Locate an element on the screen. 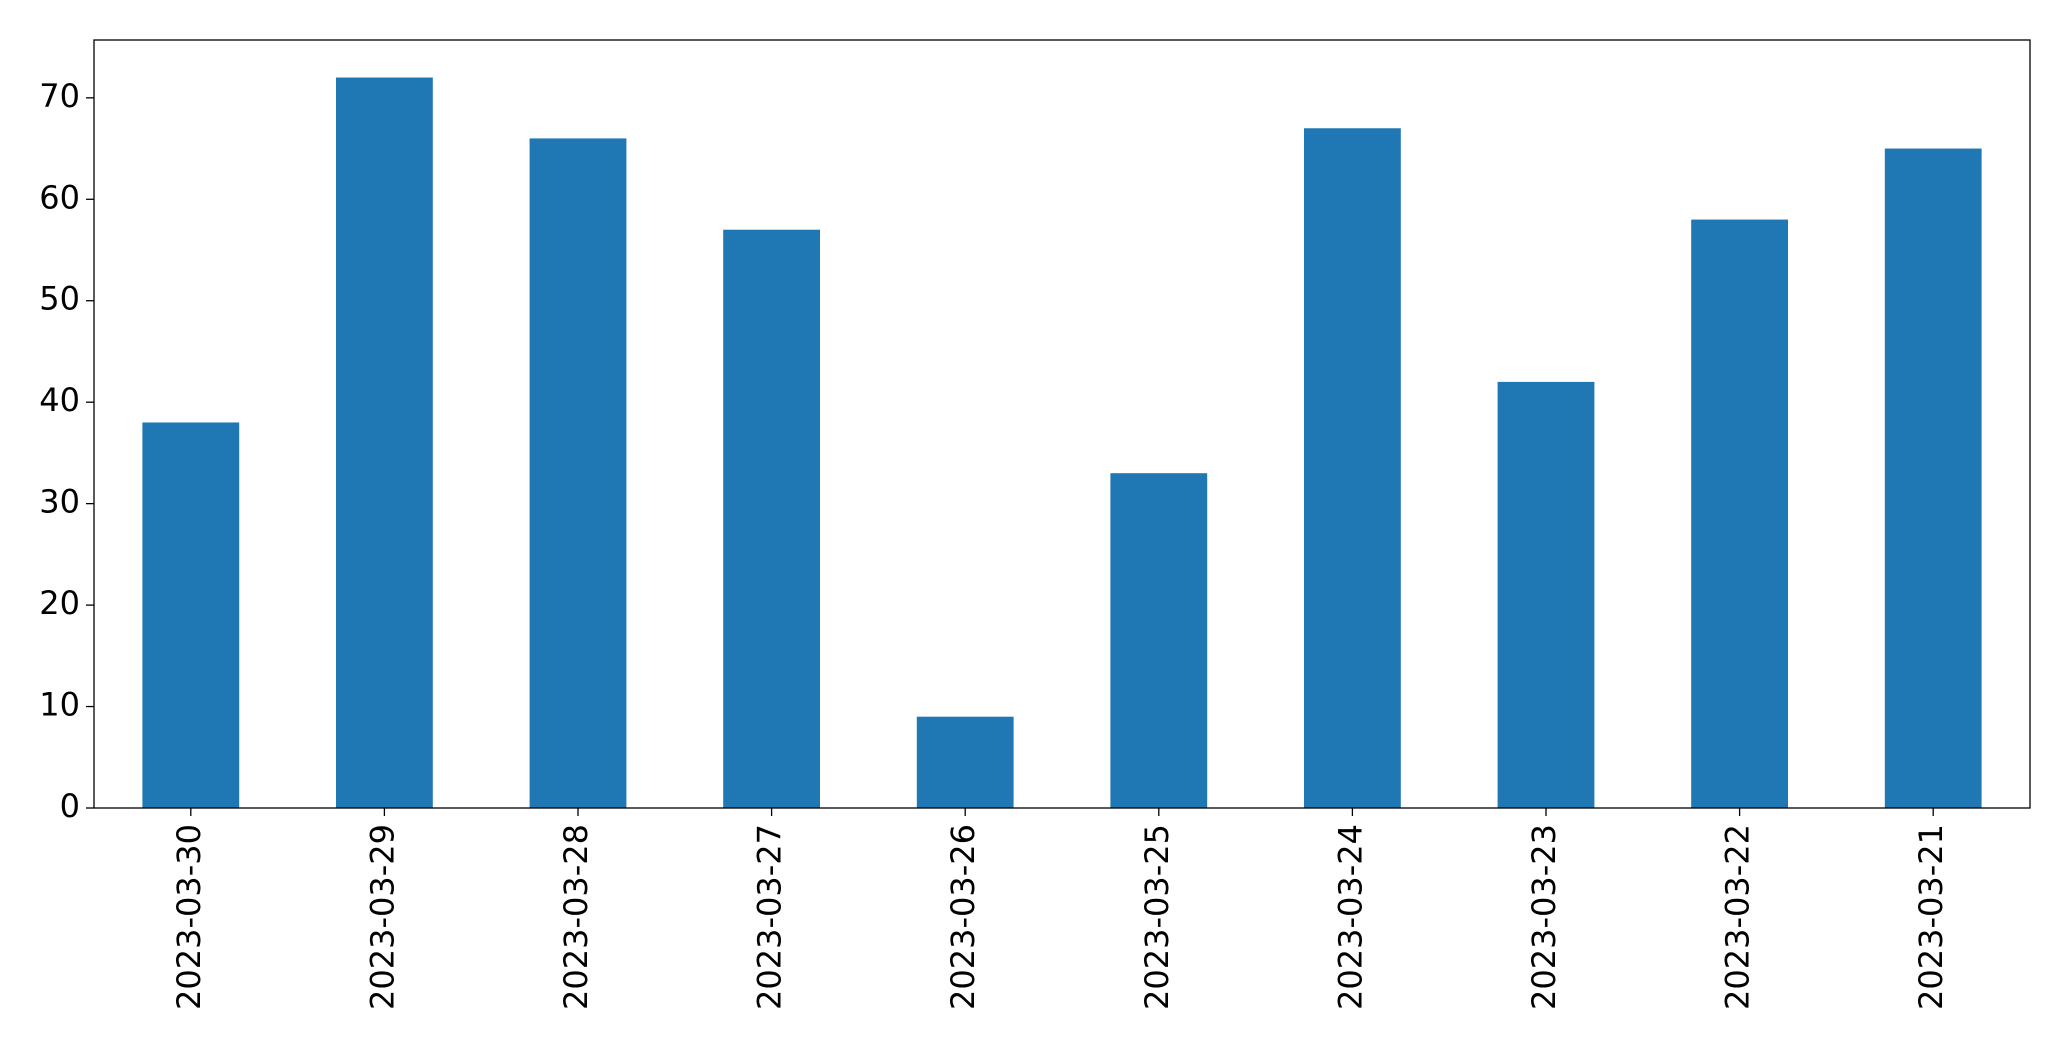 The height and width of the screenshot is (1061, 2071). y-tick-label: 10 is located at coordinates (59, 705).